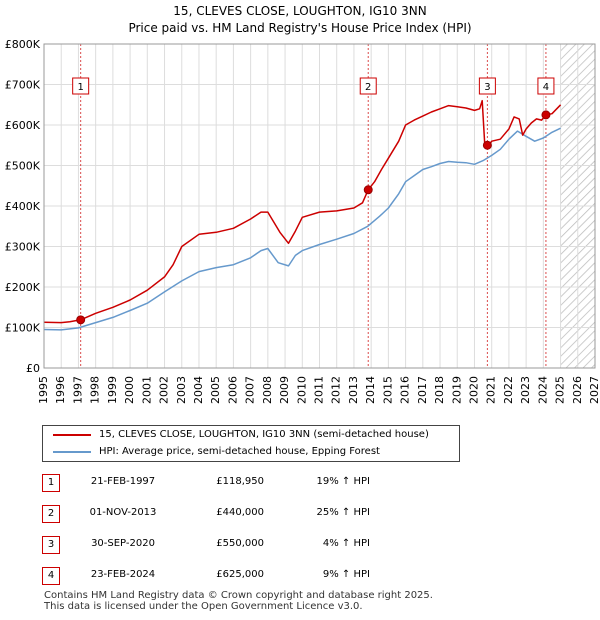  I want to click on x-tick-label: 2012, so click(336, 390).